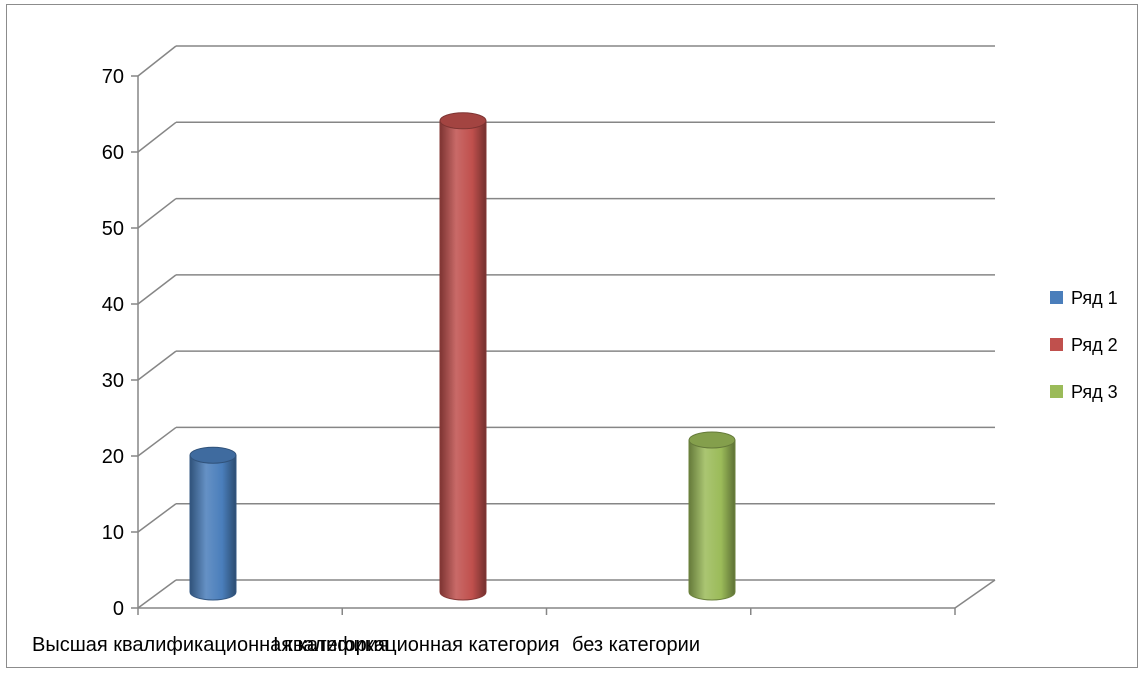 Image resolution: width=1145 pixels, height=675 pixels. What do you see at coordinates (113, 381) in the screenshot?
I see `y-tick-label-30: 30` at bounding box center [113, 381].